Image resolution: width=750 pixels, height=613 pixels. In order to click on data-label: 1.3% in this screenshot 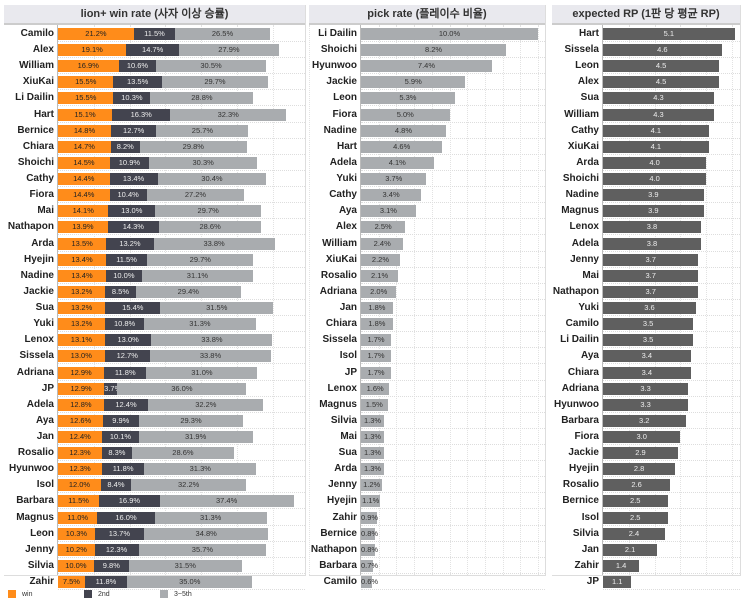, I will do `click(372, 420)`.